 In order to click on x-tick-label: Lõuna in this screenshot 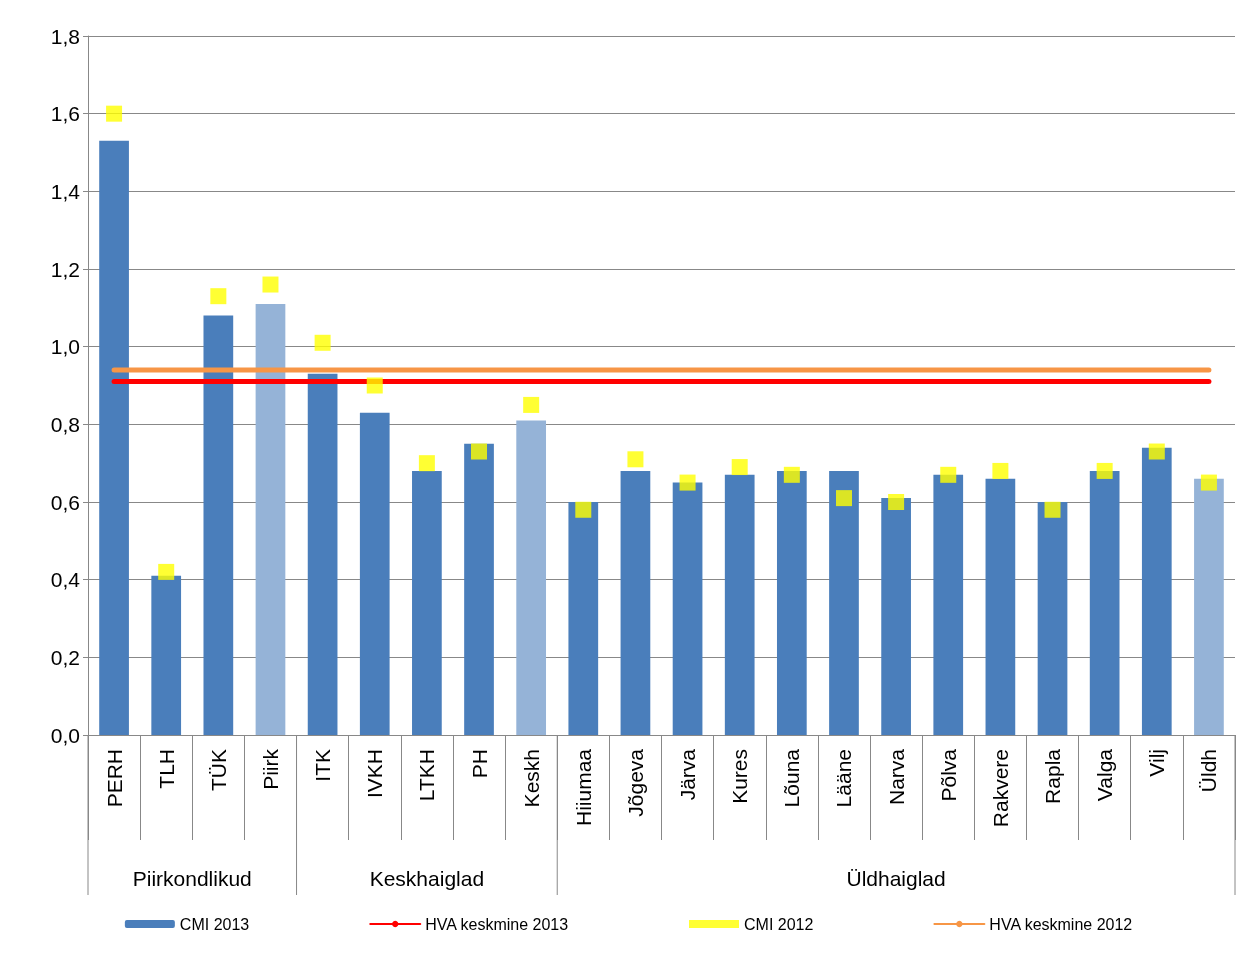, I will do `click(792, 778)`.